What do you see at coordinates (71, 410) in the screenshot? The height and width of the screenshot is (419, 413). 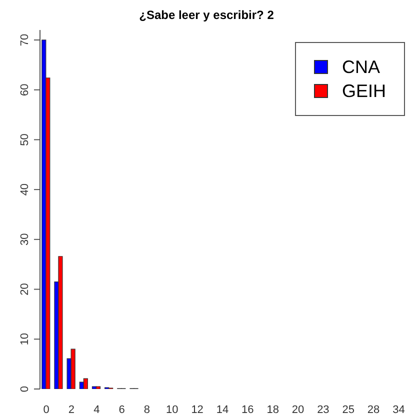 I see `x-tick-label: 2` at bounding box center [71, 410].